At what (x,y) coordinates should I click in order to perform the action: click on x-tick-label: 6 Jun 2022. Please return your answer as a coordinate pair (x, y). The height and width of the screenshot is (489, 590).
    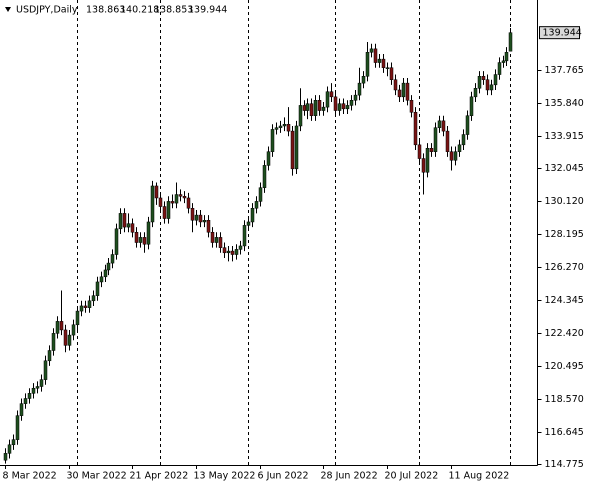
    Looking at the image, I should click on (283, 476).